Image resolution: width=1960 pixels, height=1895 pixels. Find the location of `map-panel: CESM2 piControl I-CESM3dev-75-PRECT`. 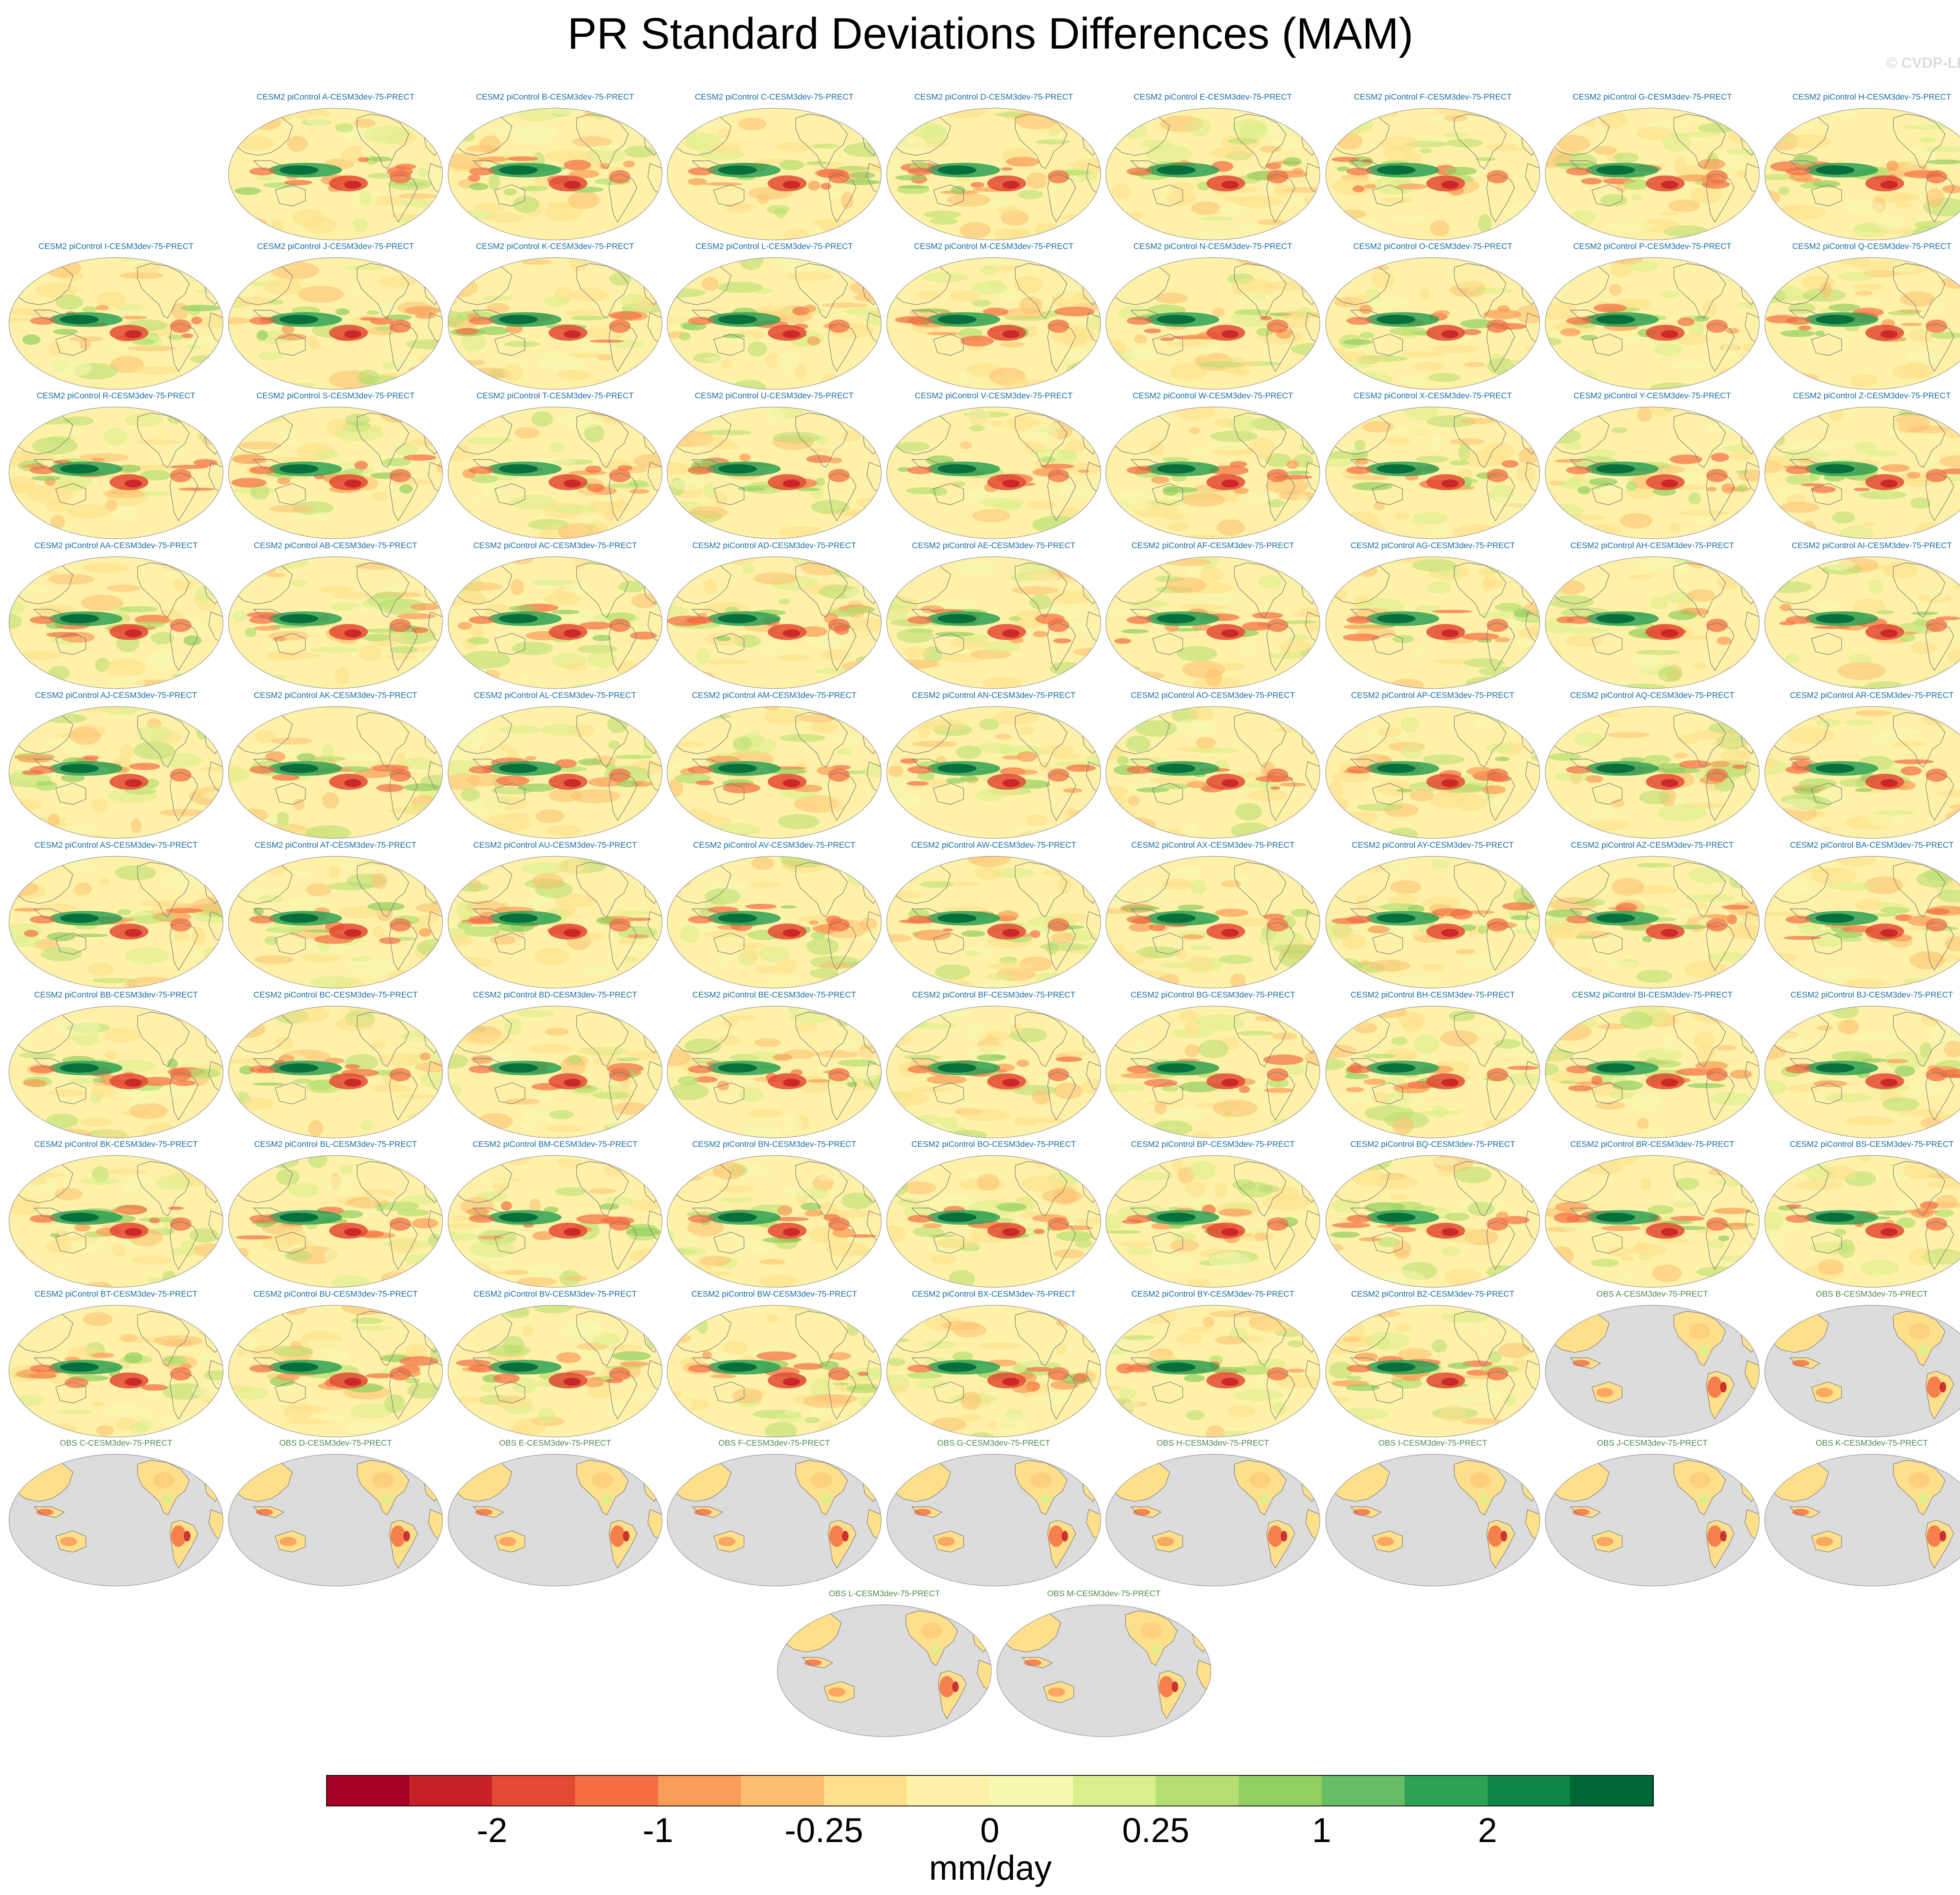

map-panel: CESM2 piControl I-CESM3dev-75-PRECT is located at coordinates (116, 316).